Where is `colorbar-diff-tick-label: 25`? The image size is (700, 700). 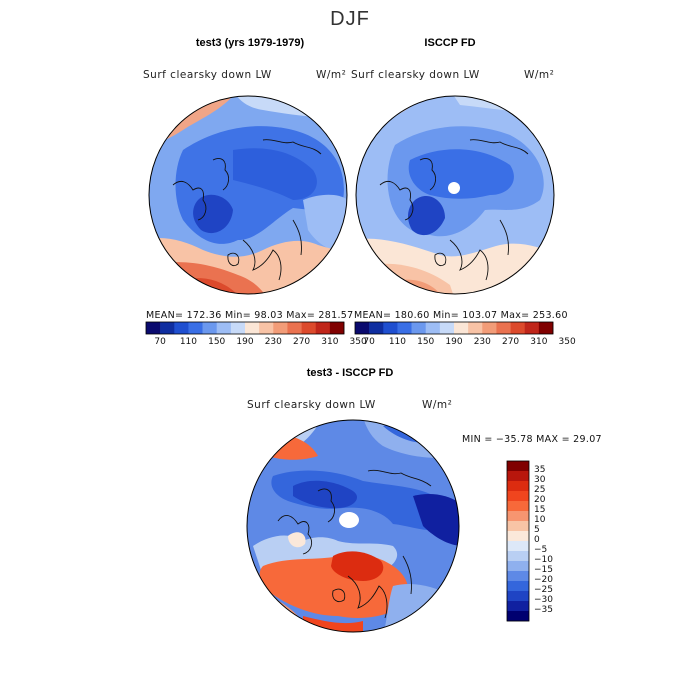
colorbar-diff-tick-label: 25 is located at coordinates (540, 490).